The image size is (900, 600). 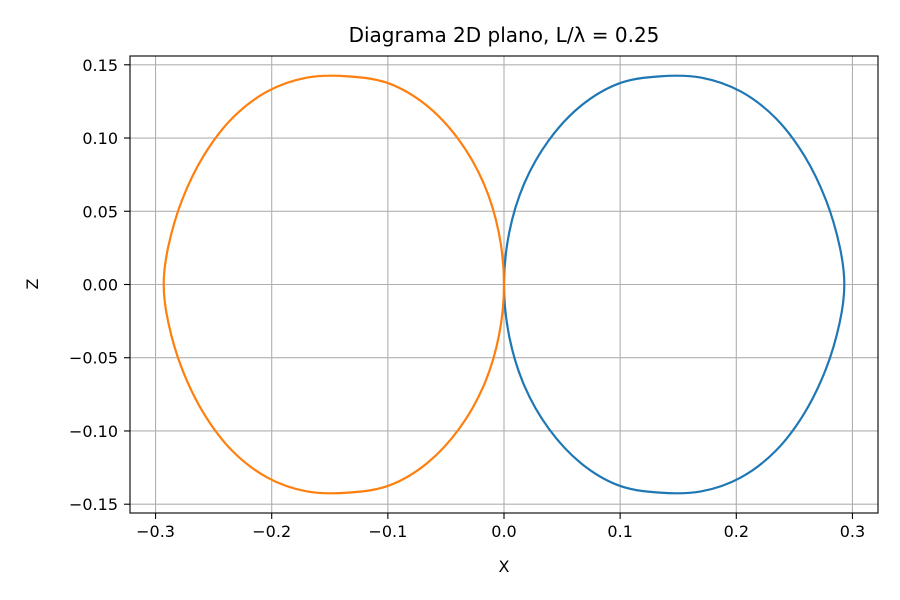 I want to click on y-tick-label: 0.00, so click(x=100, y=285).